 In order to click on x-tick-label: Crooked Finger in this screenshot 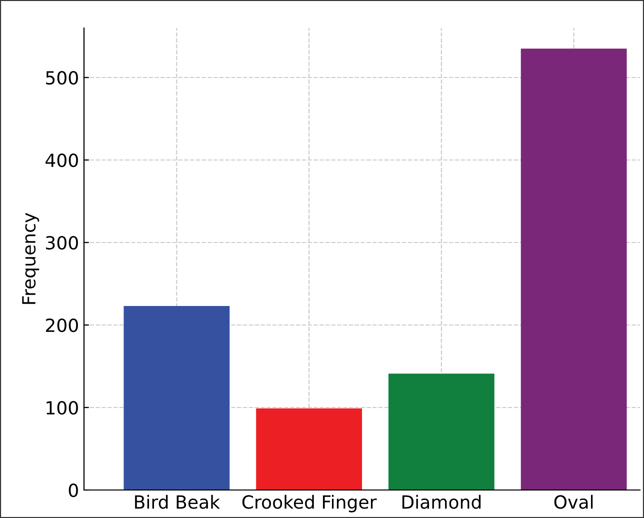, I will do `click(309, 503)`.